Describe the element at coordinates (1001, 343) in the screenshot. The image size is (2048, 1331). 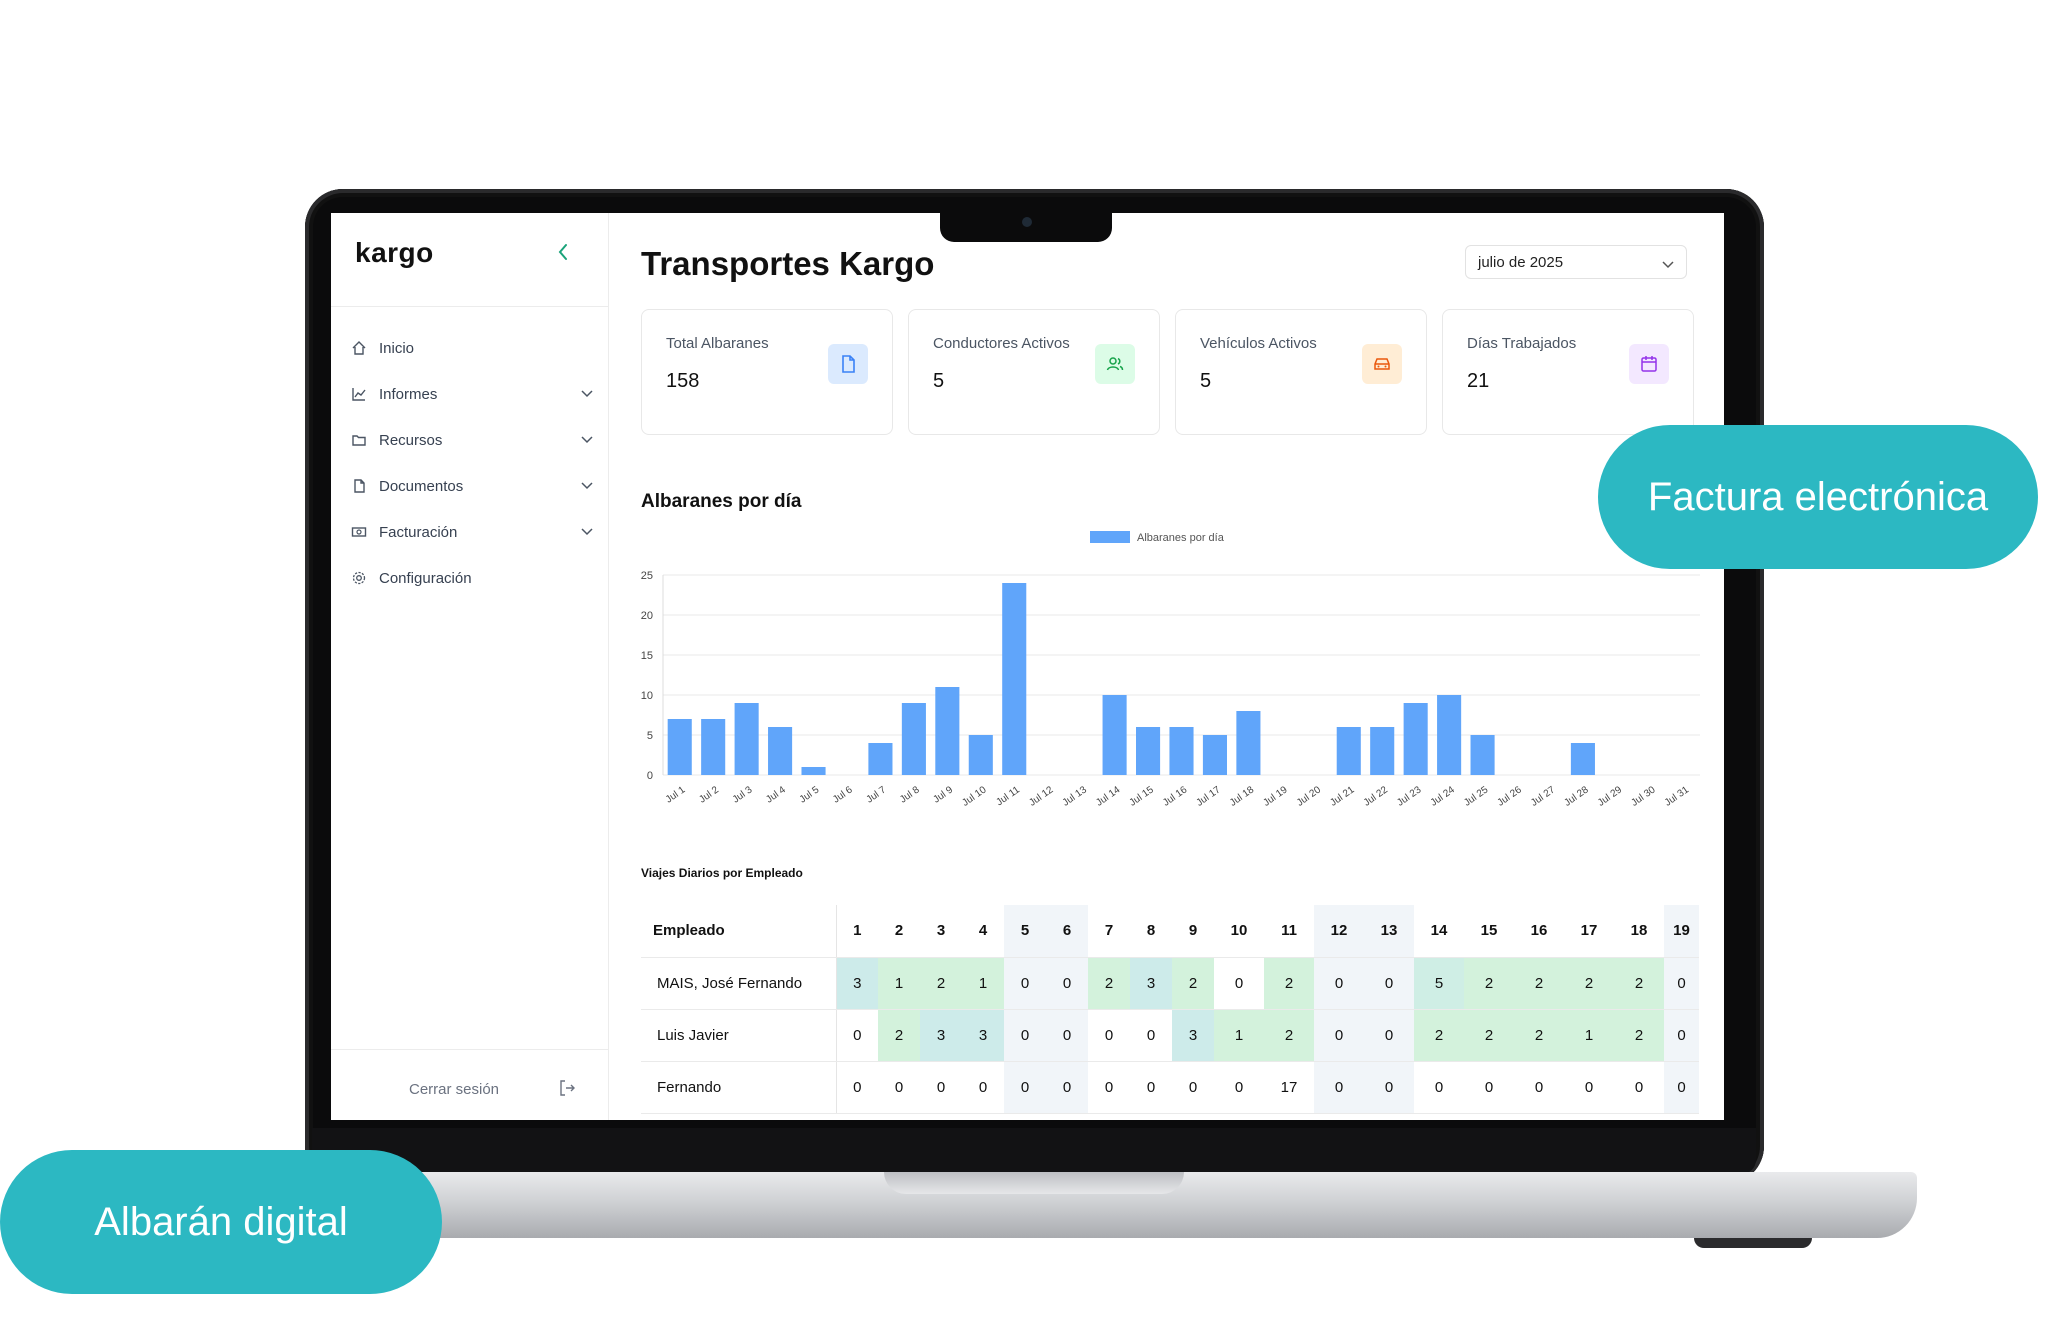
I see `stat-label: Conductores Activos` at that location.